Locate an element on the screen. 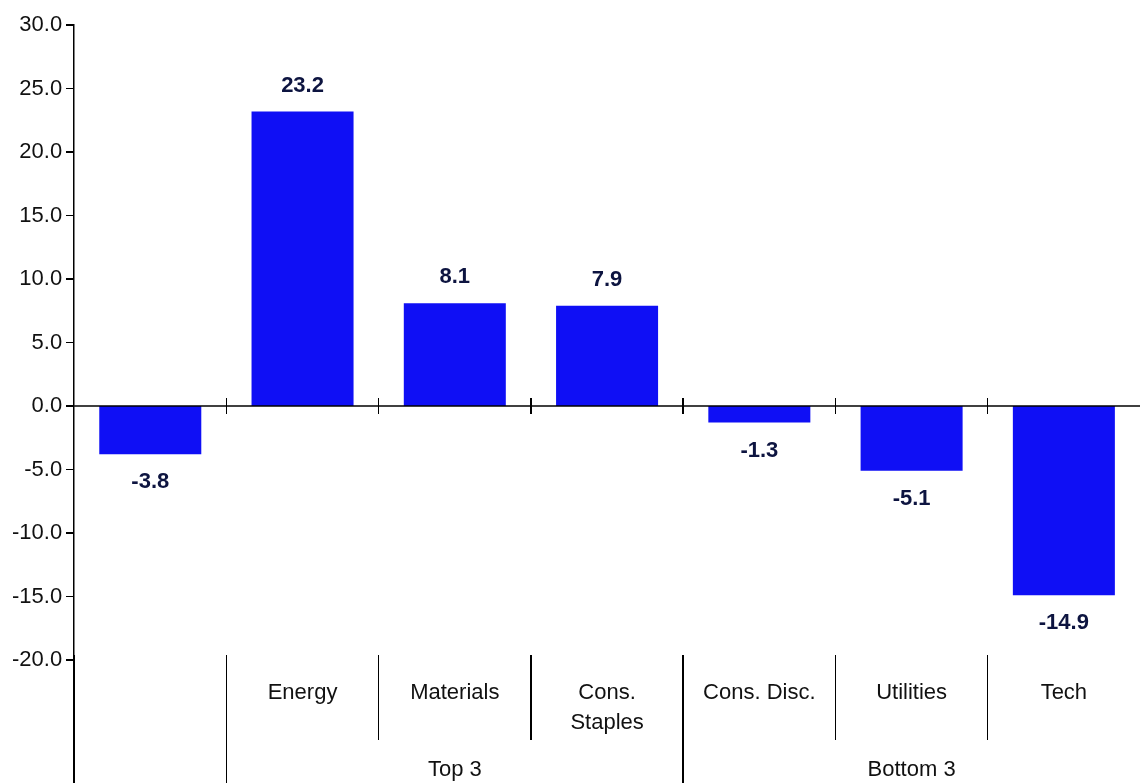  x-tick-label: Energy is located at coordinates (302, 692).